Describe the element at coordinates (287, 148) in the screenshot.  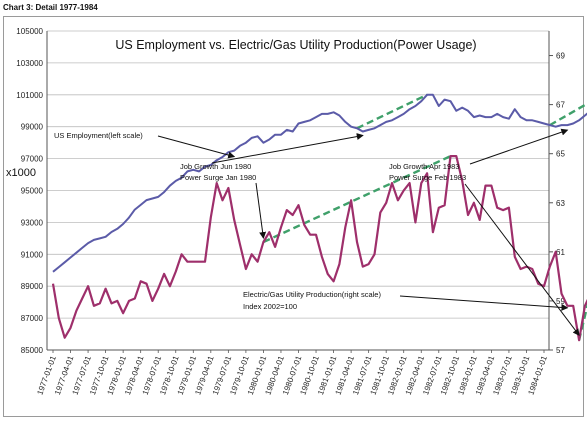
I see `arrow-1980-employment` at that location.